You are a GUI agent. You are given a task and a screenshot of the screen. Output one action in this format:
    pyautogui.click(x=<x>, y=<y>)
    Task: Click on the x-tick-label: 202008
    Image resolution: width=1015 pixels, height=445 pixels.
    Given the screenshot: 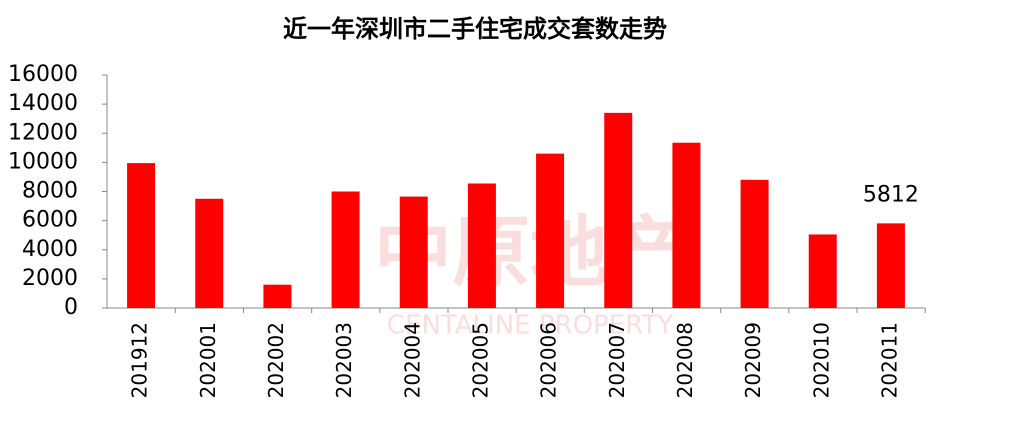 What is the action you would take?
    pyautogui.click(x=685, y=360)
    